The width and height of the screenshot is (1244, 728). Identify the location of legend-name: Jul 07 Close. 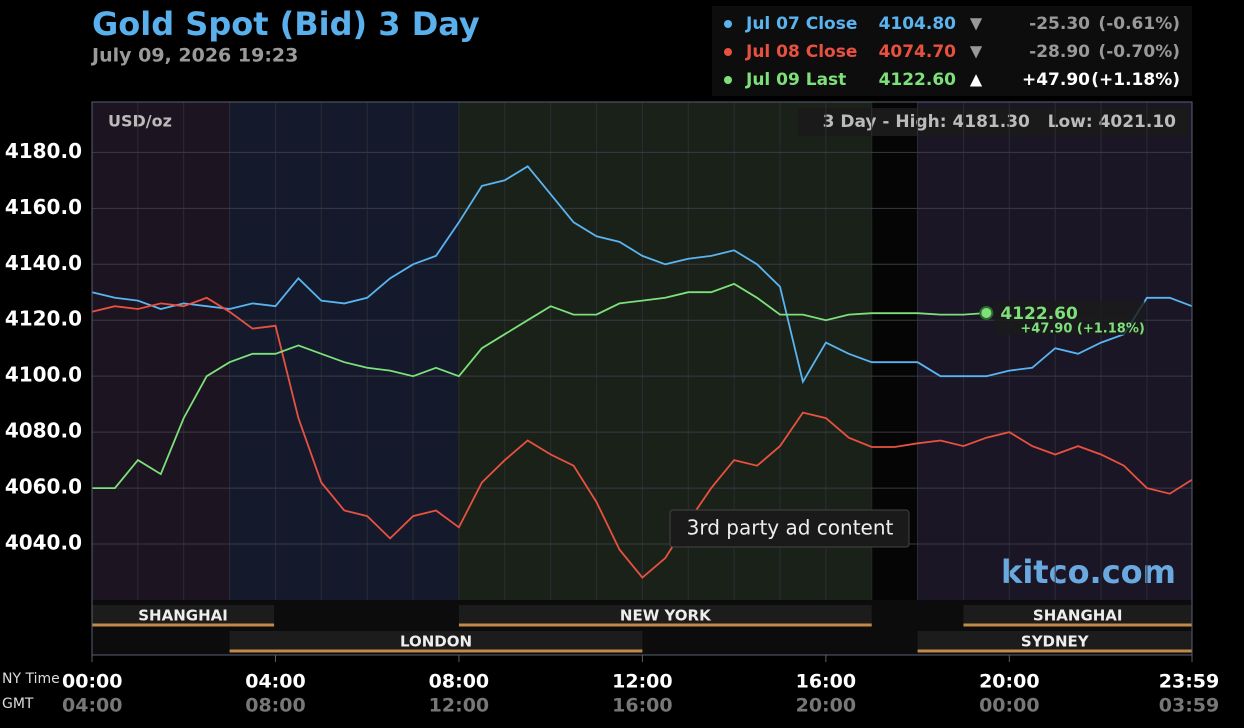
(801, 24).